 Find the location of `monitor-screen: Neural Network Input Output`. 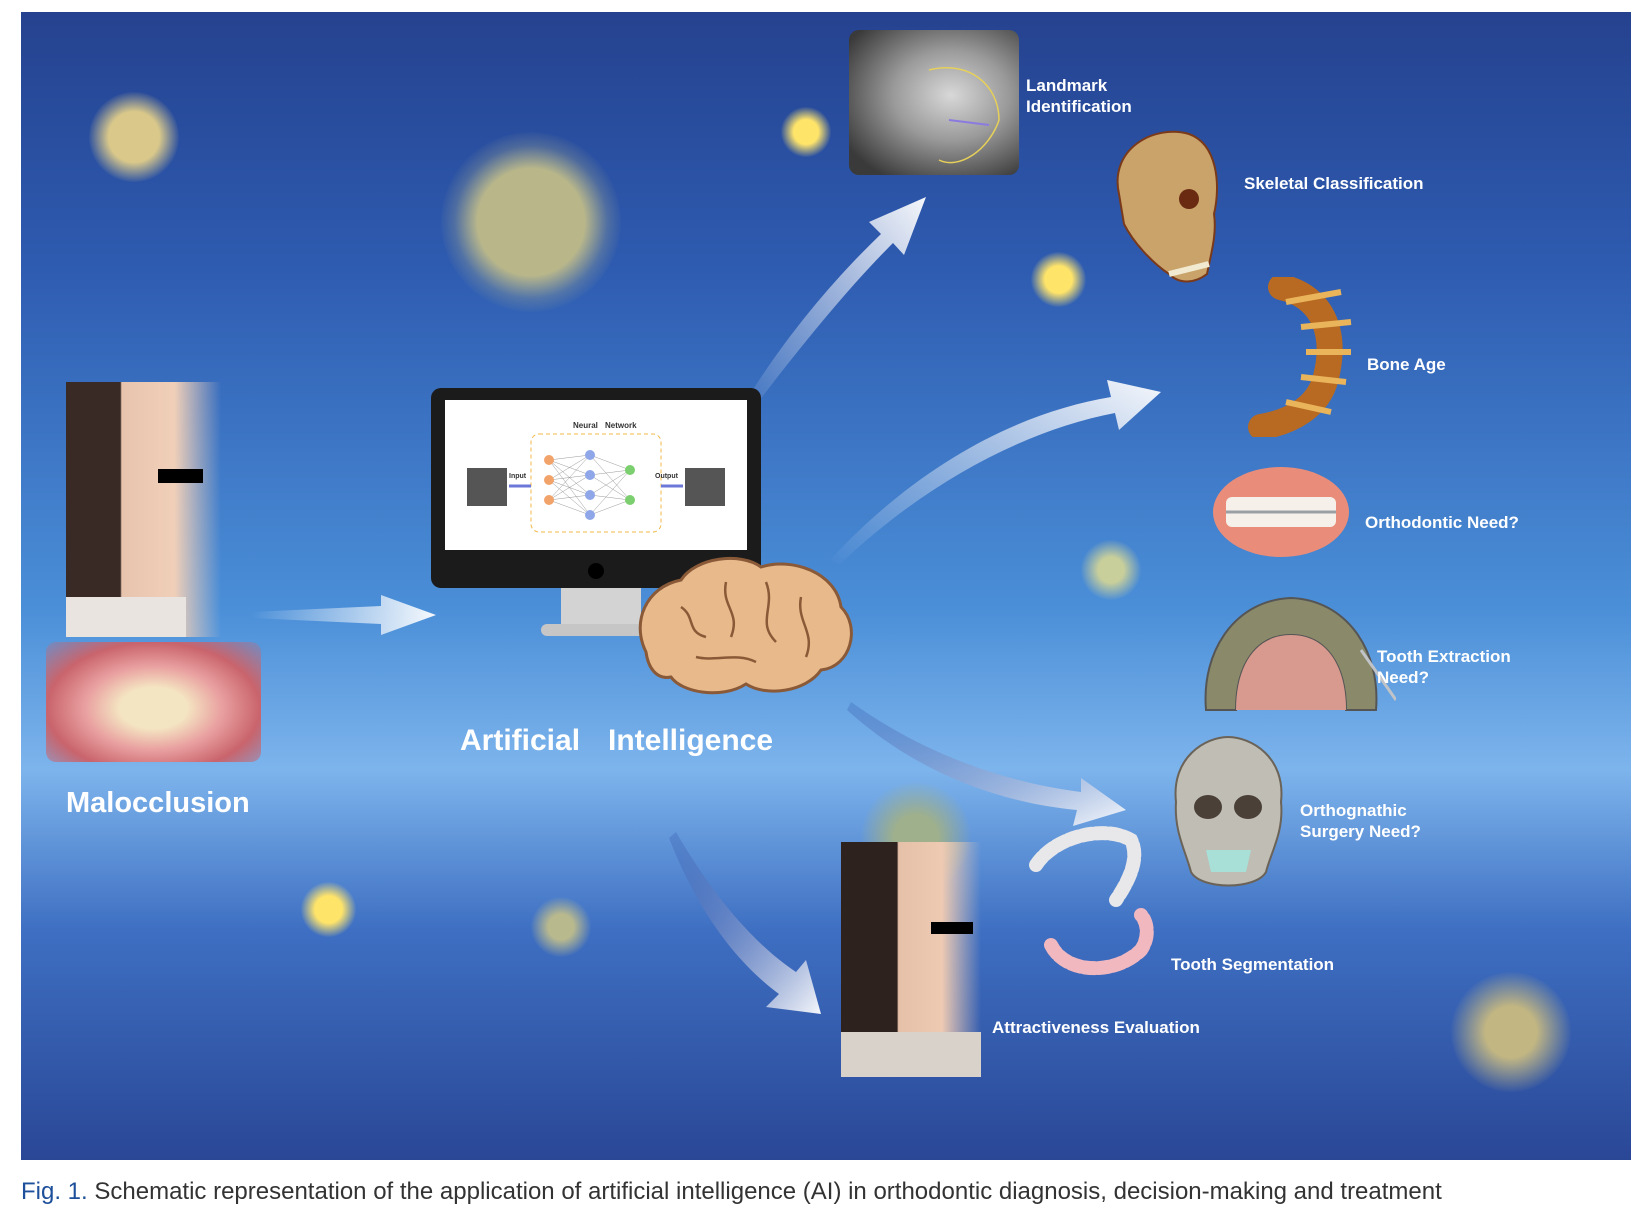

monitor-screen: Neural Network Input Output is located at coordinates (596, 475).